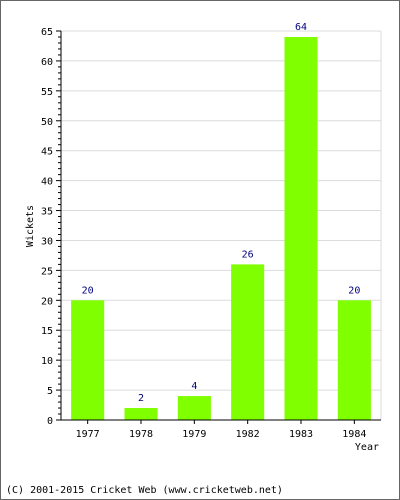 The image size is (400, 500). Describe the element at coordinates (194, 434) in the screenshot. I see `x-tick-label-1979: 1979` at that location.